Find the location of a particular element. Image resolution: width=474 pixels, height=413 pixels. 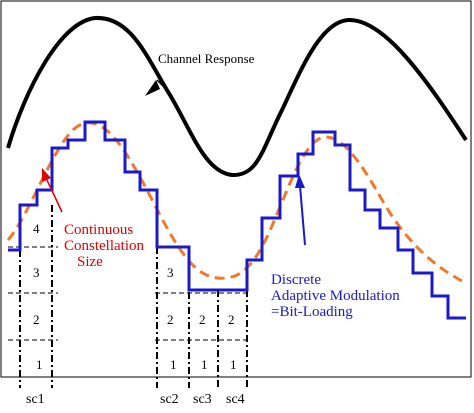

channel-response-label: Channel Response is located at coordinates (206, 58).